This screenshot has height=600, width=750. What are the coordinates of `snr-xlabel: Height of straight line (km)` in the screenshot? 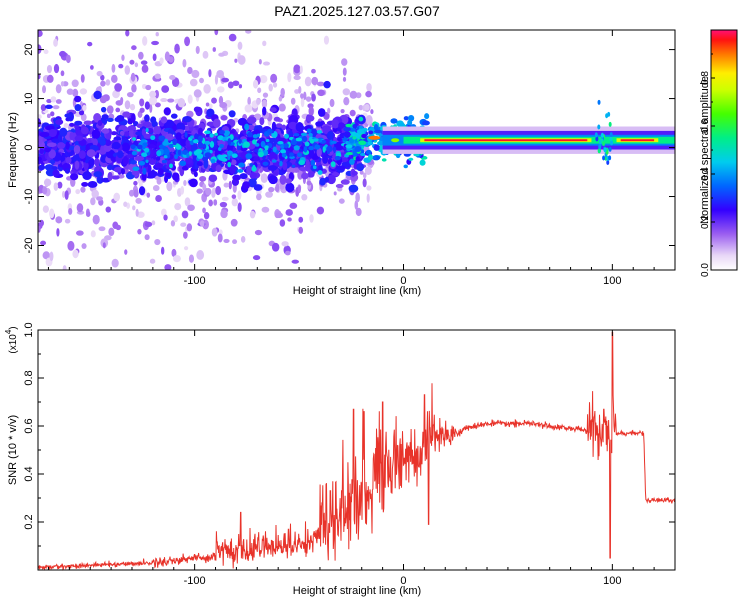 It's located at (357, 591).